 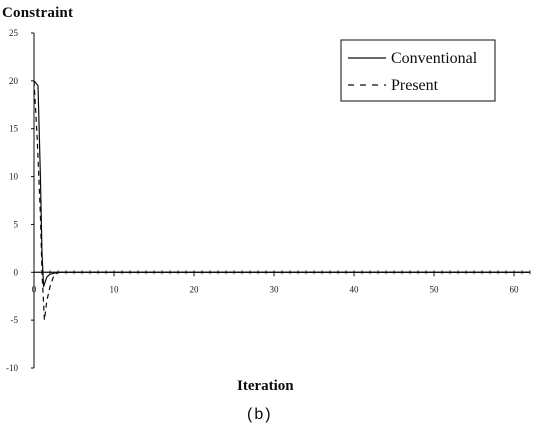 I want to click on y-tick-label: -10, so click(x=12, y=368).